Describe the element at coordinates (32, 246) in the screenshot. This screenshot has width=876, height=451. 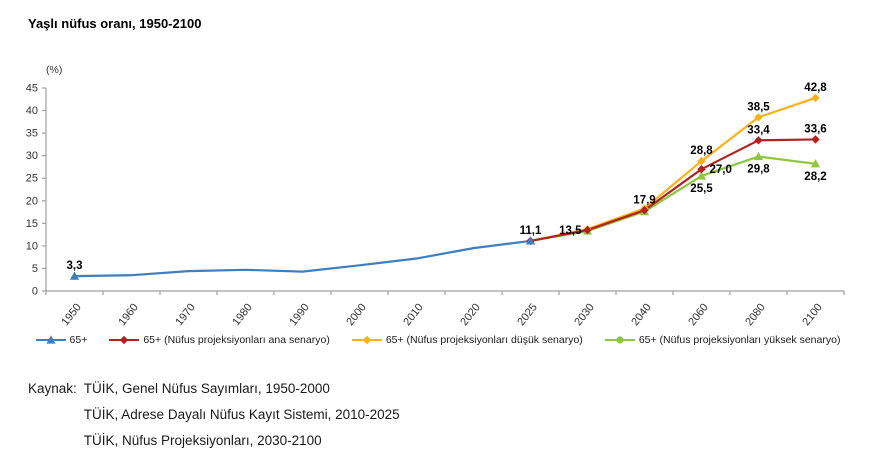
I see `y-tick-label: 10` at that location.